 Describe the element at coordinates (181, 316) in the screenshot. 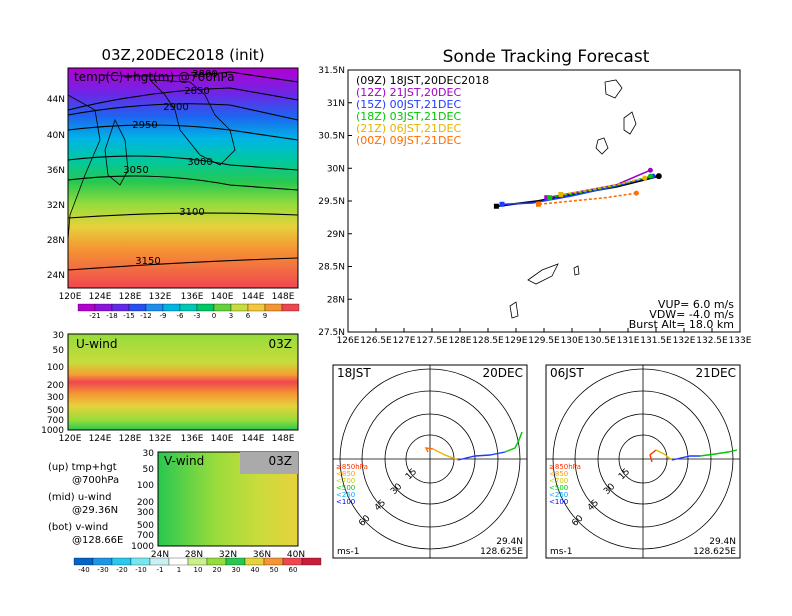

I see `temp-colorbar-label: -6` at that location.